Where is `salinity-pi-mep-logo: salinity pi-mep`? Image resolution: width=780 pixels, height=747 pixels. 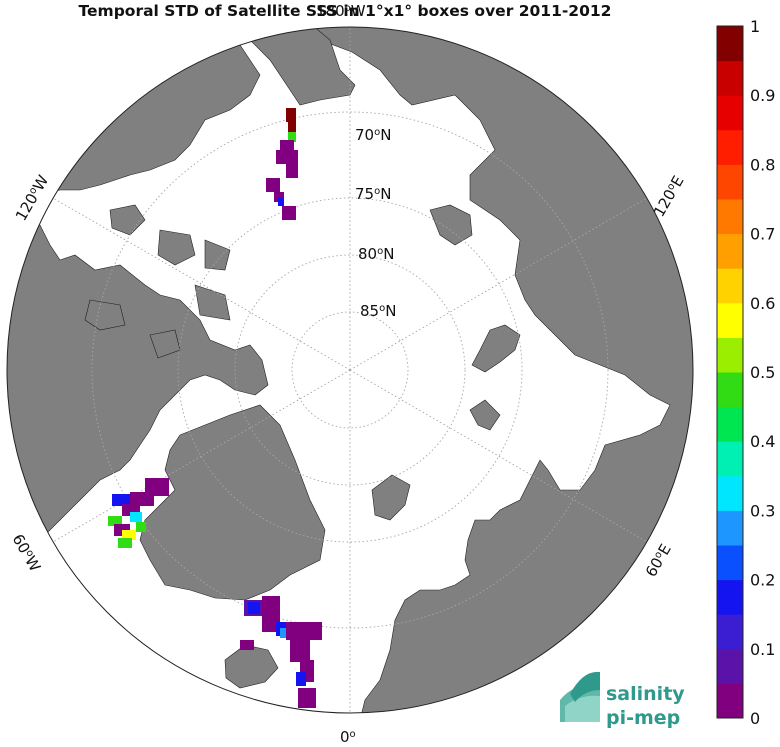
salinity-pi-mep-logo: salinity pi-mep is located at coordinates (622, 700).